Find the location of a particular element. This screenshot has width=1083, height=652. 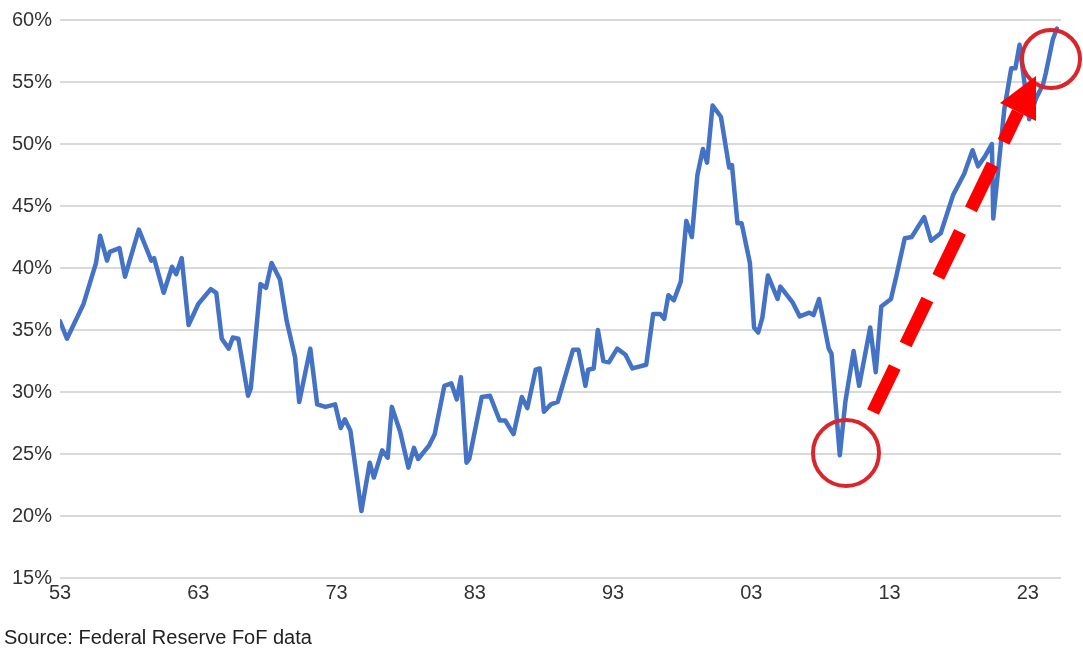

y-tick-label: 60% is located at coordinates (32, 18).